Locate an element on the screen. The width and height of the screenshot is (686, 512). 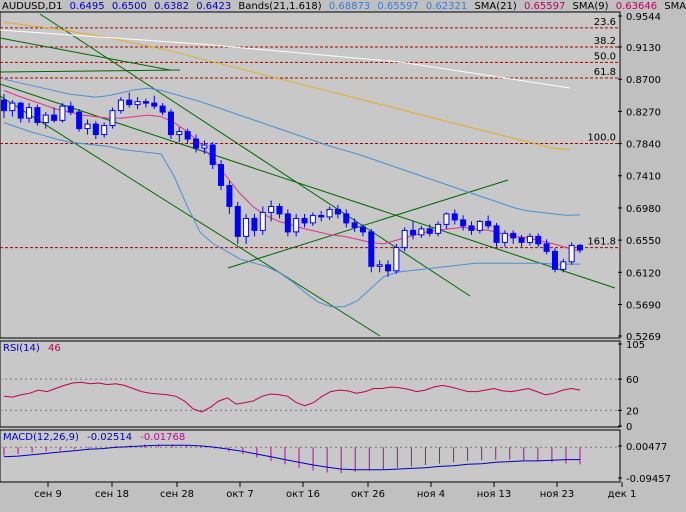
date-tick-label: ноя 23 is located at coordinates (557, 494).